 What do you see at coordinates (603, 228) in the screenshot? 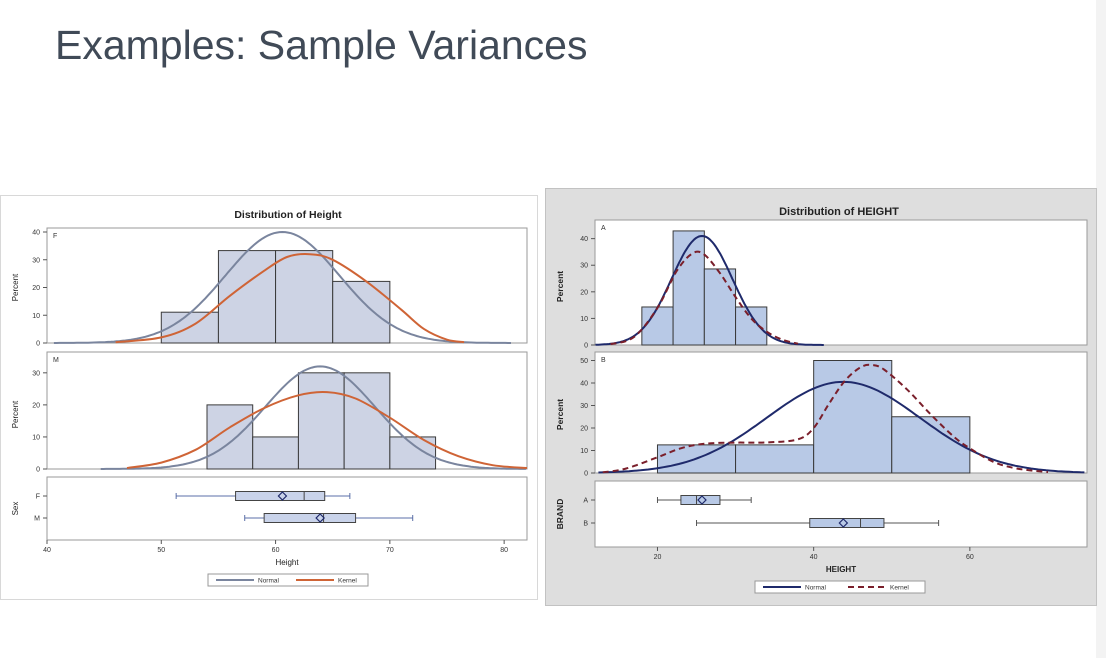
I see `panel-group-label: A` at bounding box center [603, 228].